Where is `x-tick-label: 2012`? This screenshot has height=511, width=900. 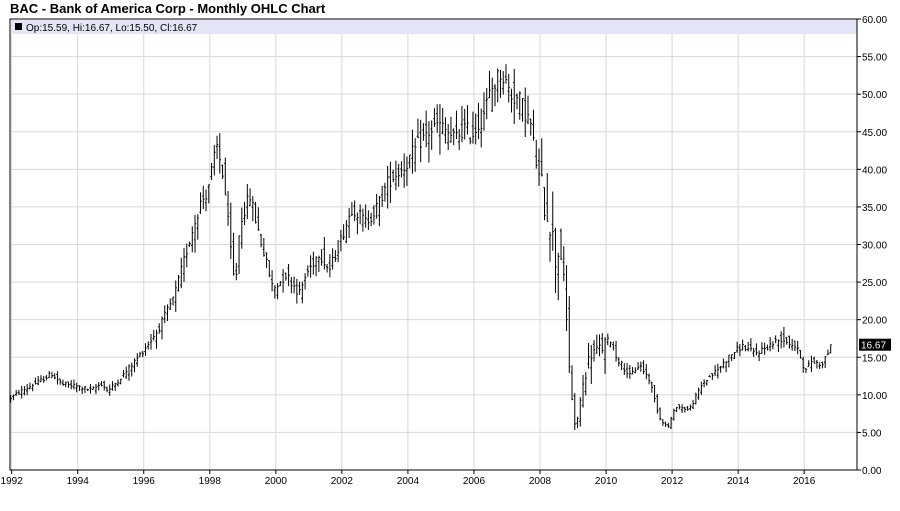 x-tick-label: 2012 is located at coordinates (672, 481).